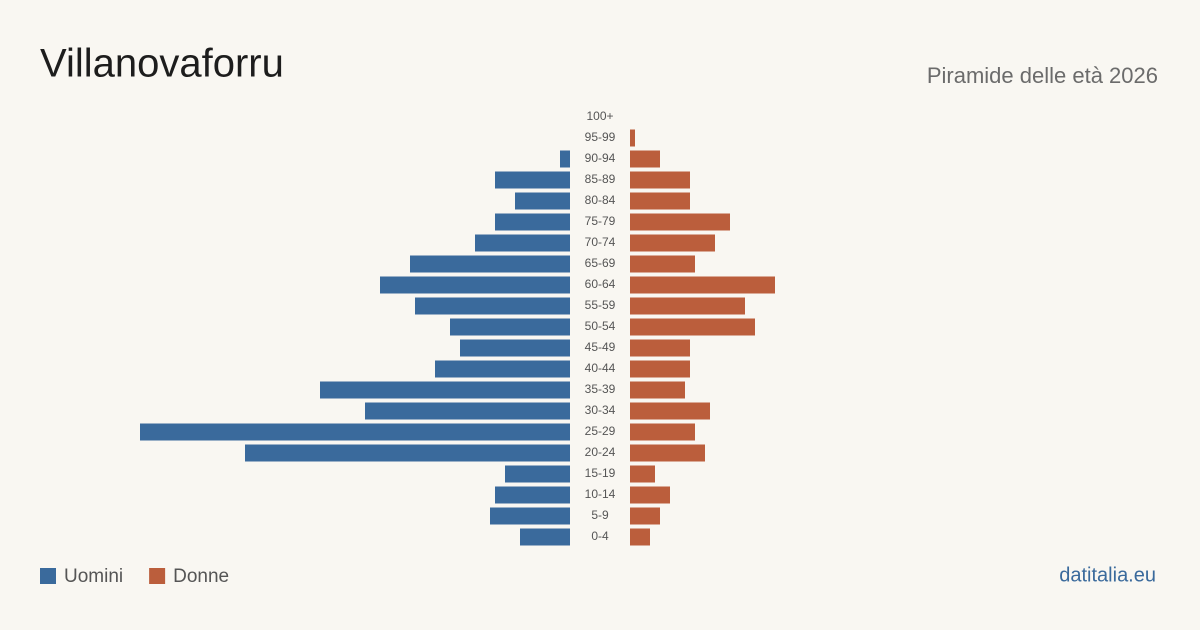  I want to click on age-label: 90-94, so click(600, 158).